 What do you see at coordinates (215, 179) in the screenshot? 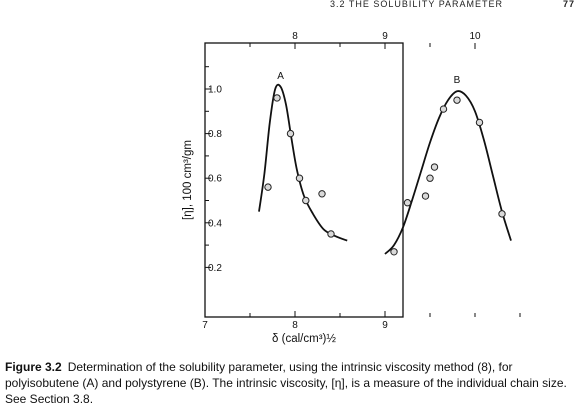
I see `y-tick-label: 0.6` at bounding box center [215, 179].